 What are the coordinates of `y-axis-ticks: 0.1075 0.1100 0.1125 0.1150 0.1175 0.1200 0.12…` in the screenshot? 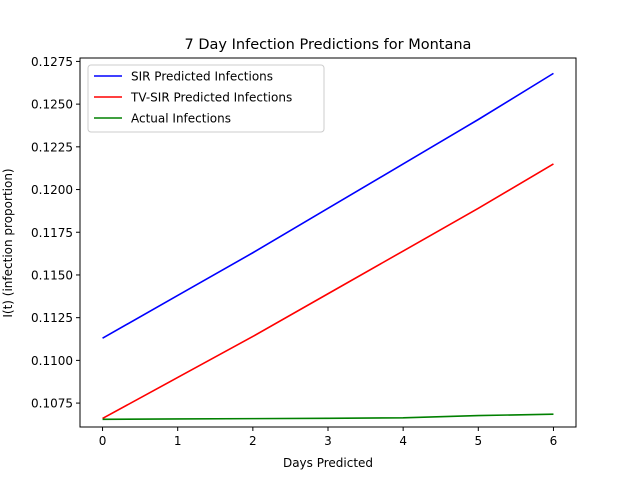 It's located at (55, 233).